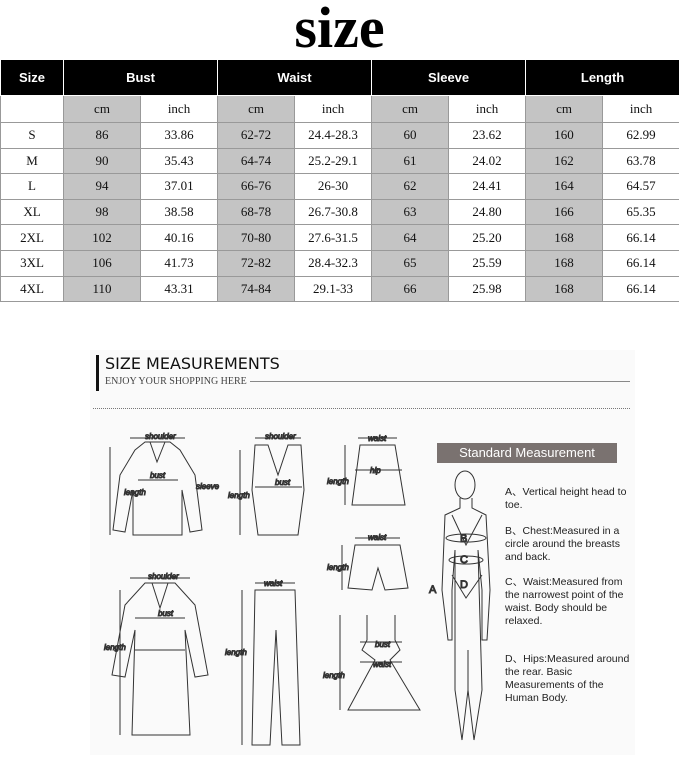  Describe the element at coordinates (32, 289) in the screenshot. I see `size-cell: 4XL` at that location.